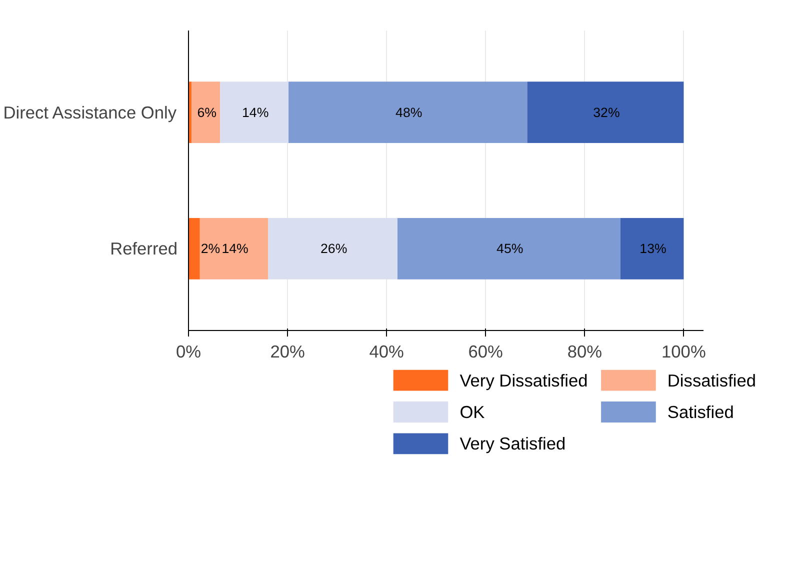  Describe the element at coordinates (584, 352) in the screenshot. I see `x-tick-label: 80%` at that location.